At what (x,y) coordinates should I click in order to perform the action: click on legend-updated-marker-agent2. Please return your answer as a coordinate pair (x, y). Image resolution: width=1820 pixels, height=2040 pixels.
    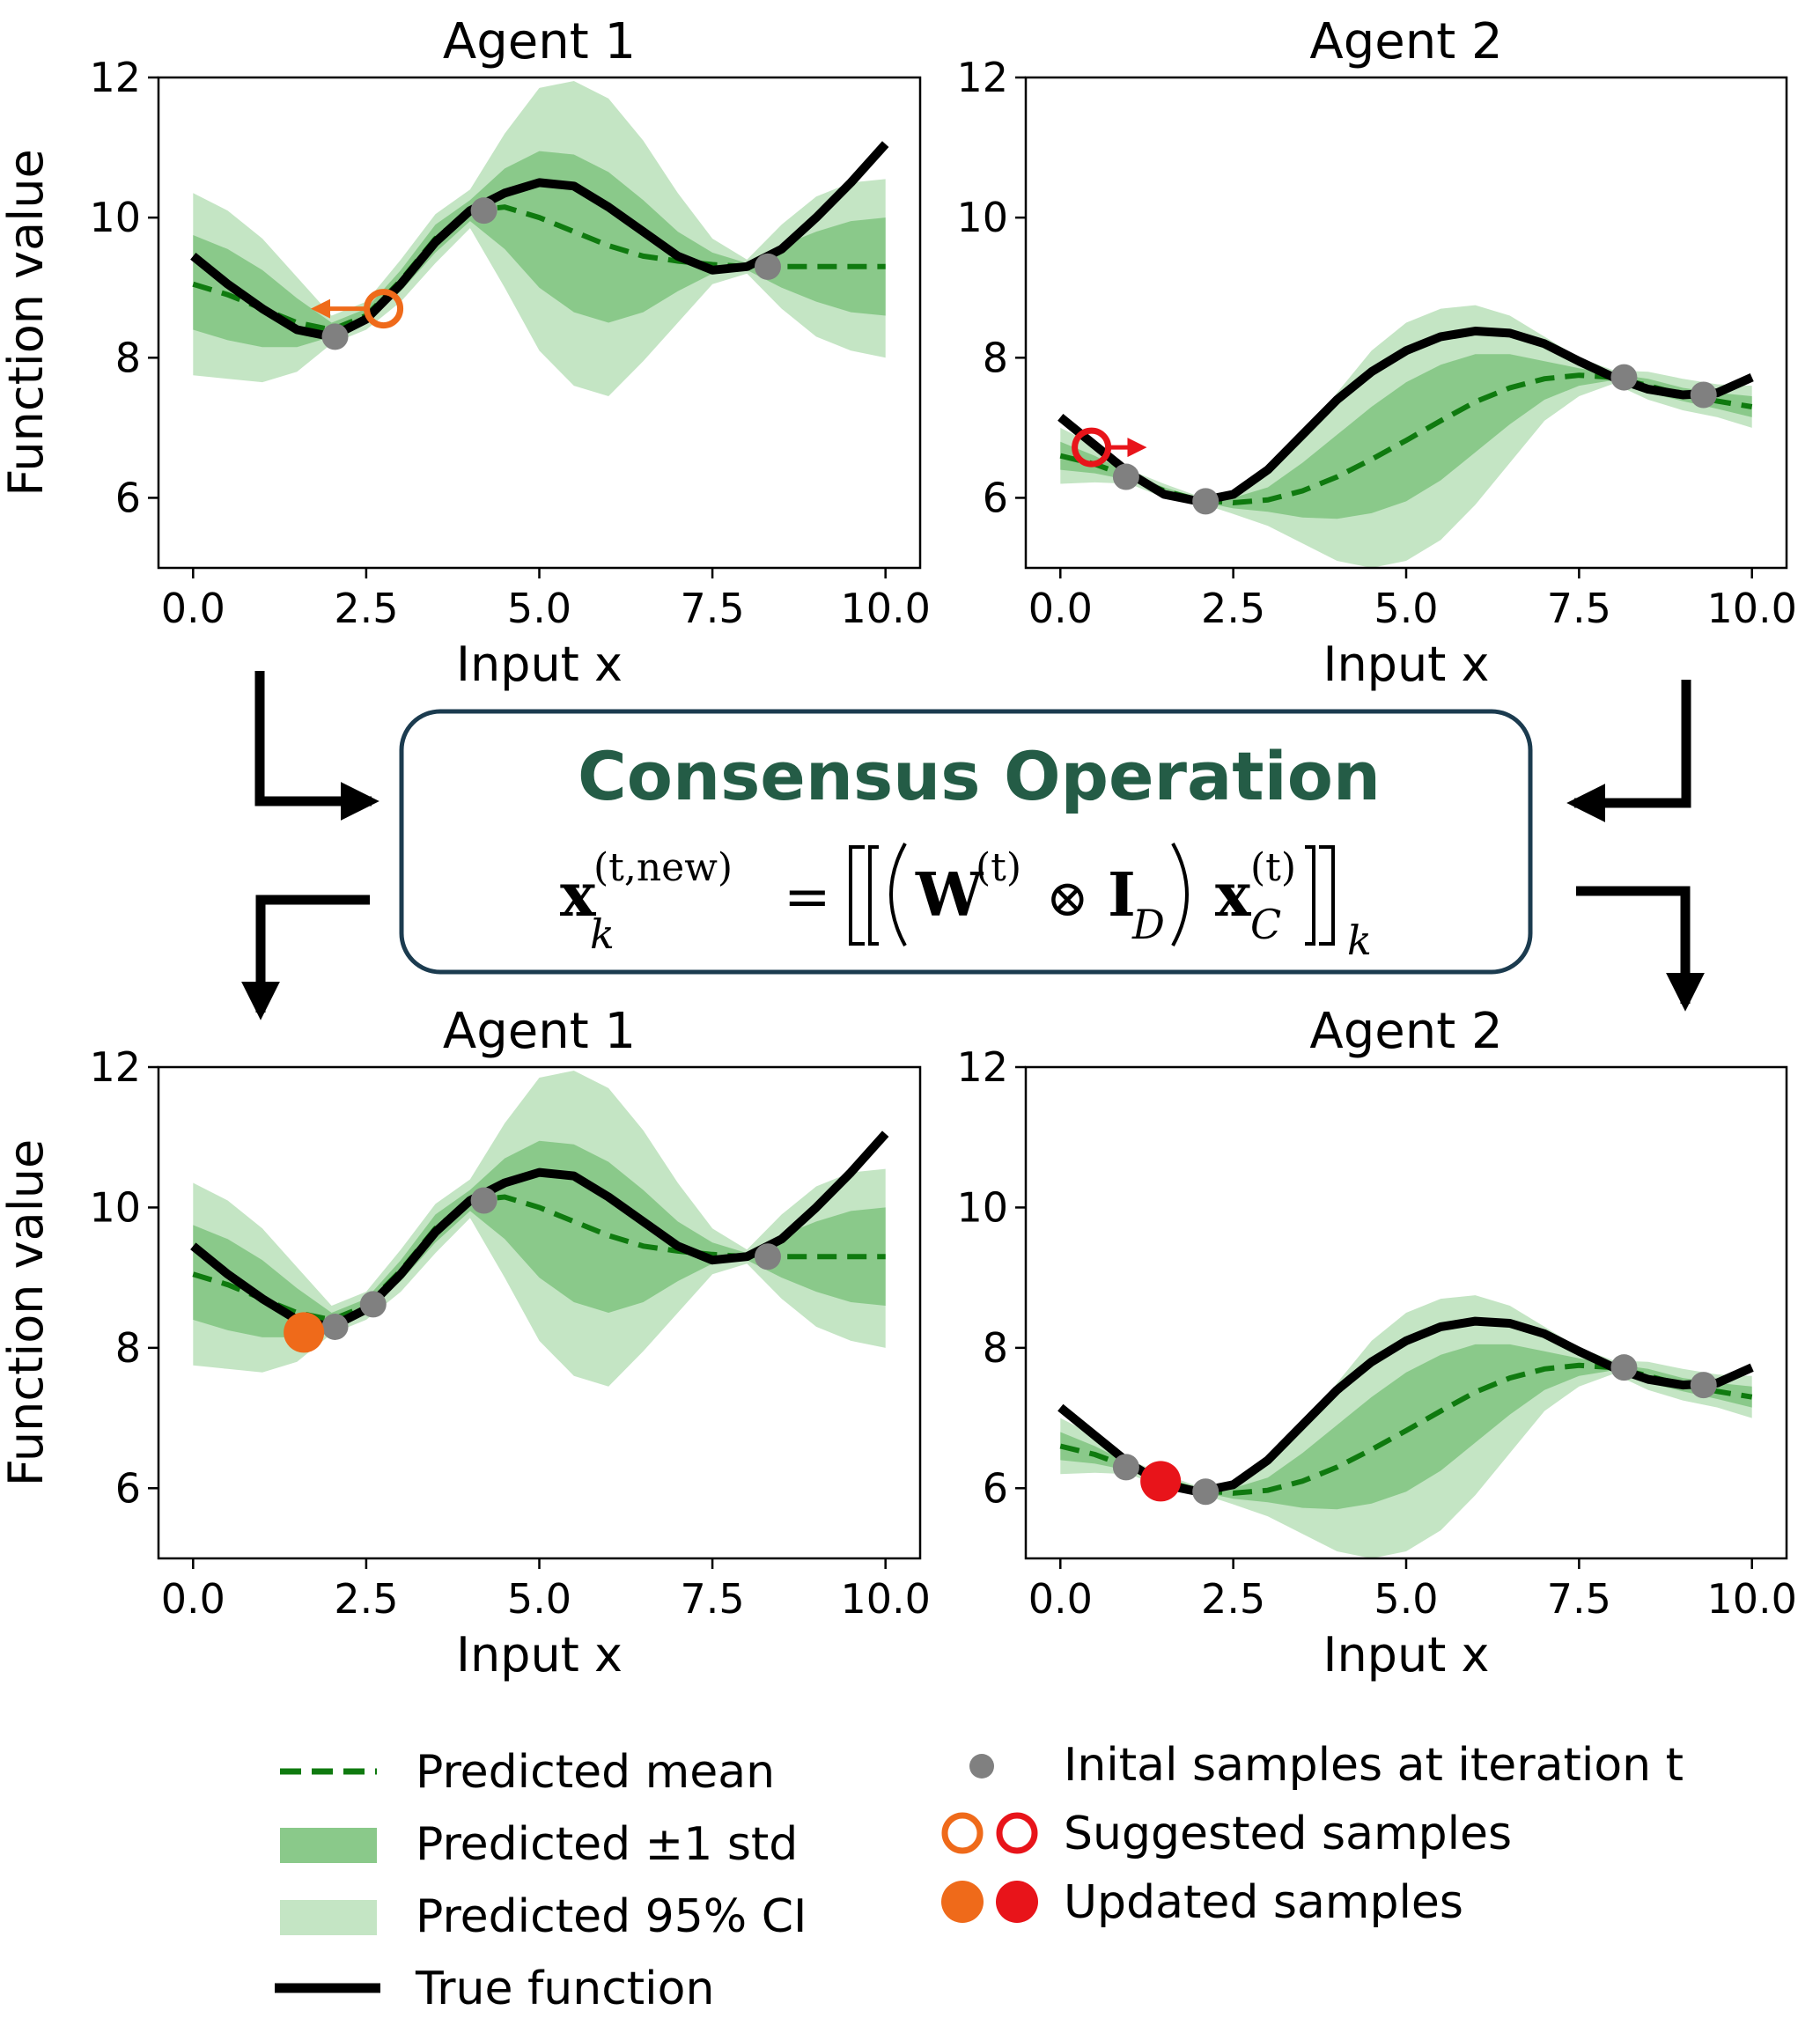
    Looking at the image, I should click on (1017, 1902).